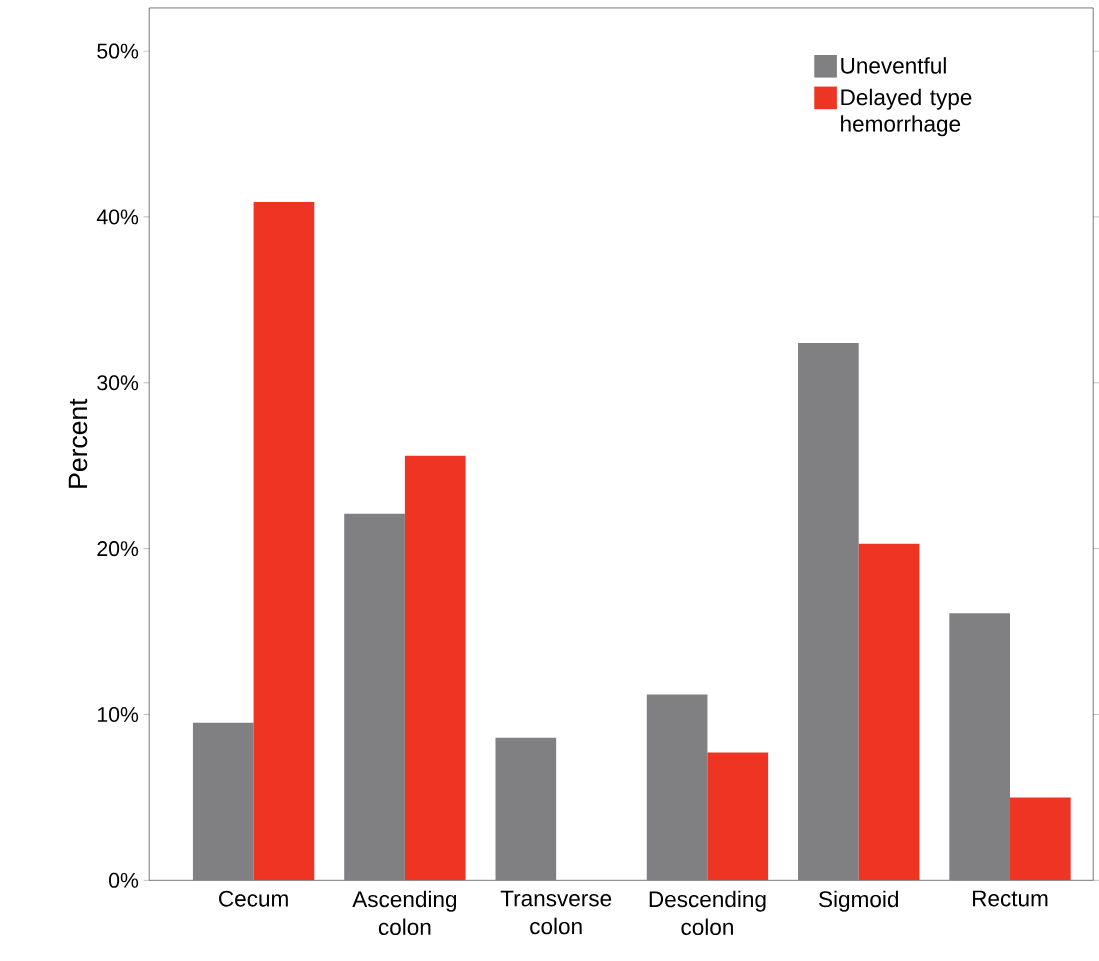 The width and height of the screenshot is (1099, 961). What do you see at coordinates (118, 383) in the screenshot?
I see `y-tick-label: 30%` at bounding box center [118, 383].